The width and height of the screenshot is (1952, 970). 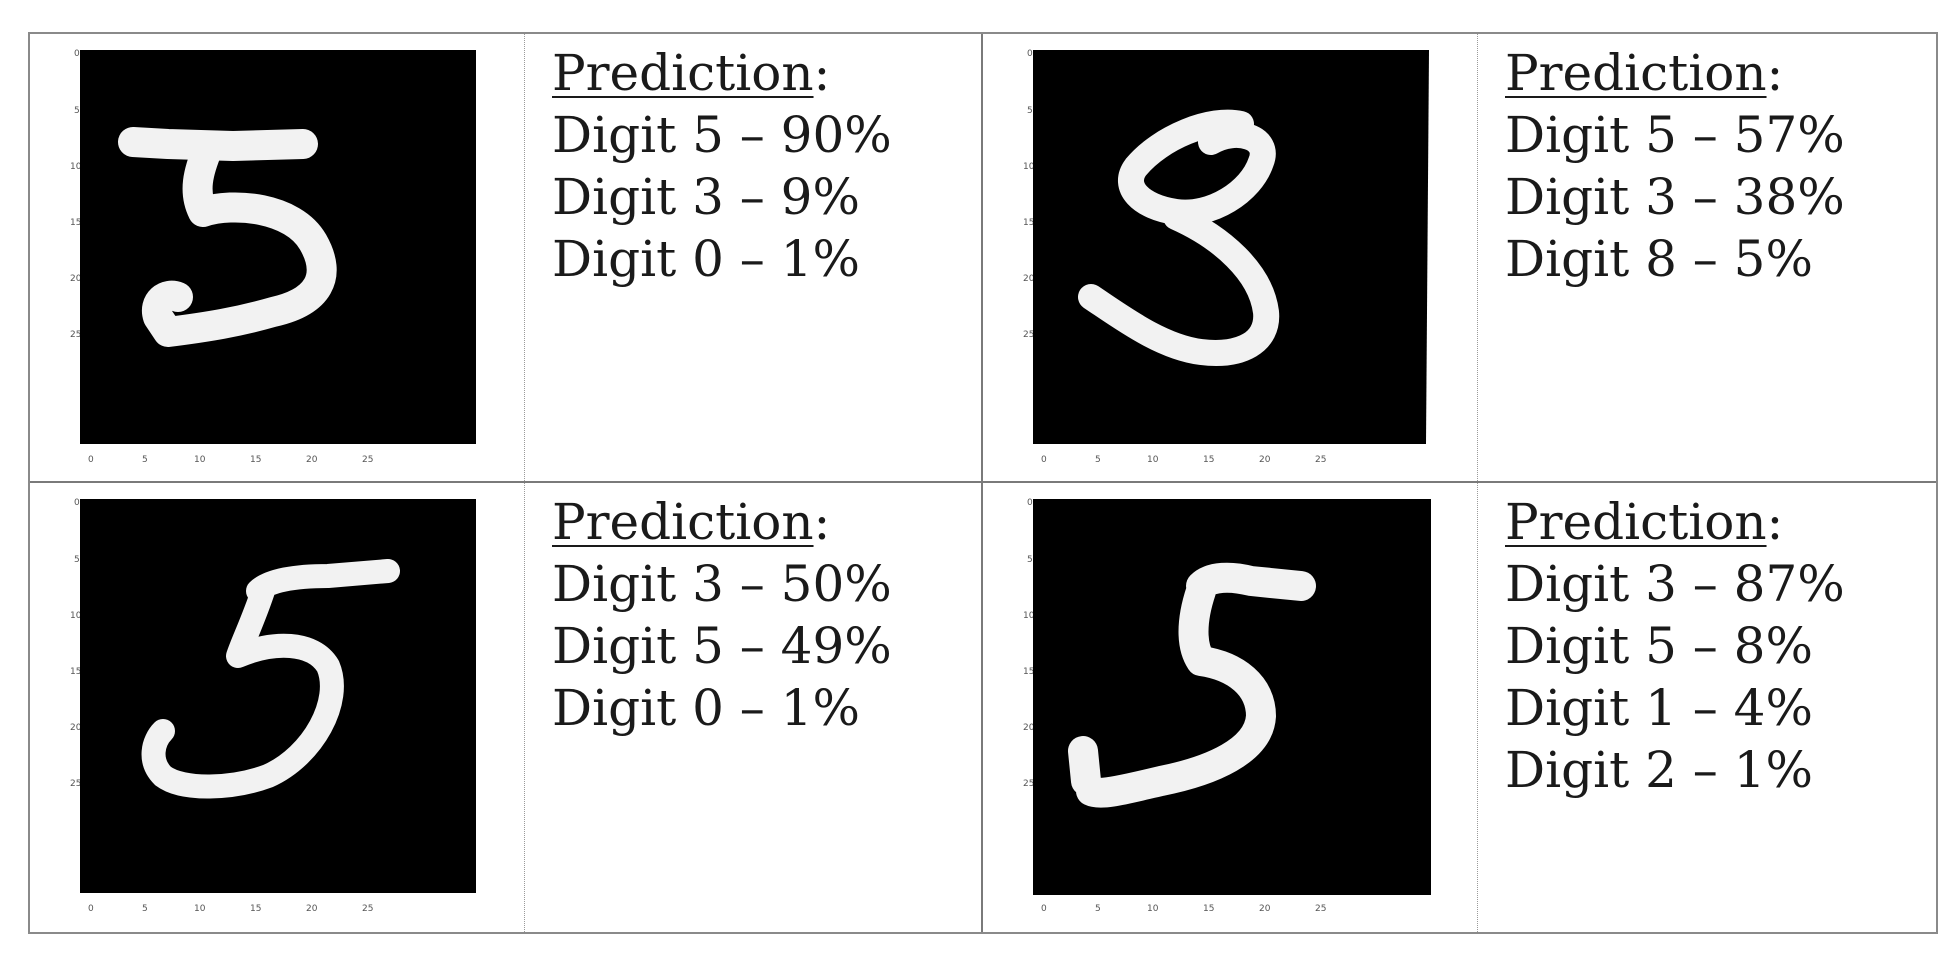 I want to click on prediction-line: Digit 5 – 8%, so click(x=1659, y=646).